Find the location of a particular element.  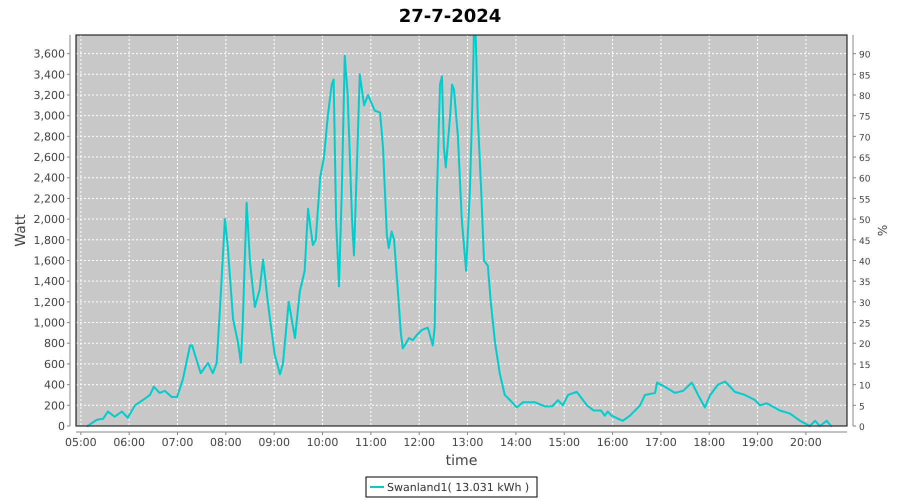

y2-tick-label: 45 is located at coordinates (864, 241).